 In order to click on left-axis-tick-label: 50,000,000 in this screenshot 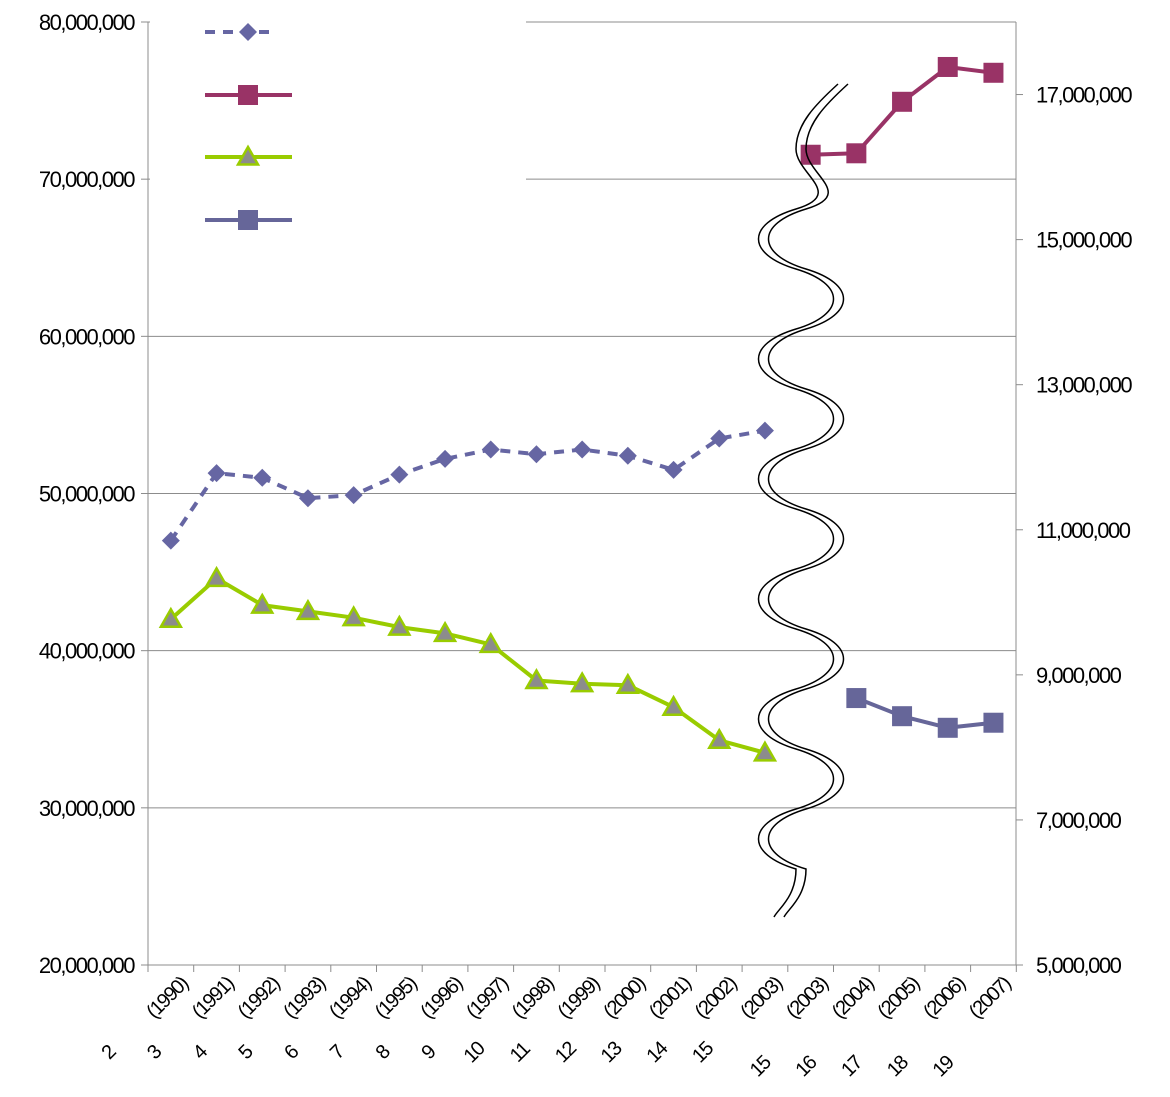, I will do `click(87, 494)`.